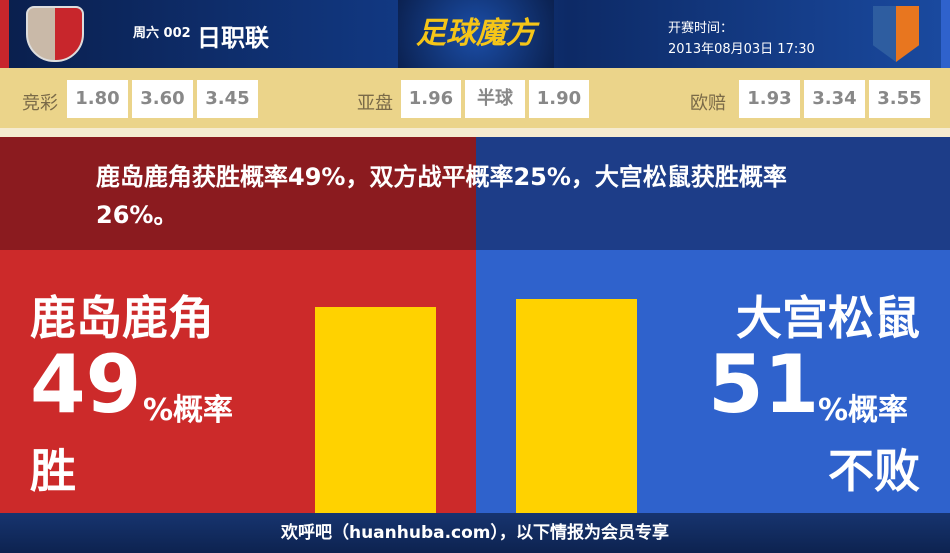 This screenshot has width=950, height=553. Describe the element at coordinates (769, 99) in the screenshot. I see `ouzhou-win: 1.93` at that location.